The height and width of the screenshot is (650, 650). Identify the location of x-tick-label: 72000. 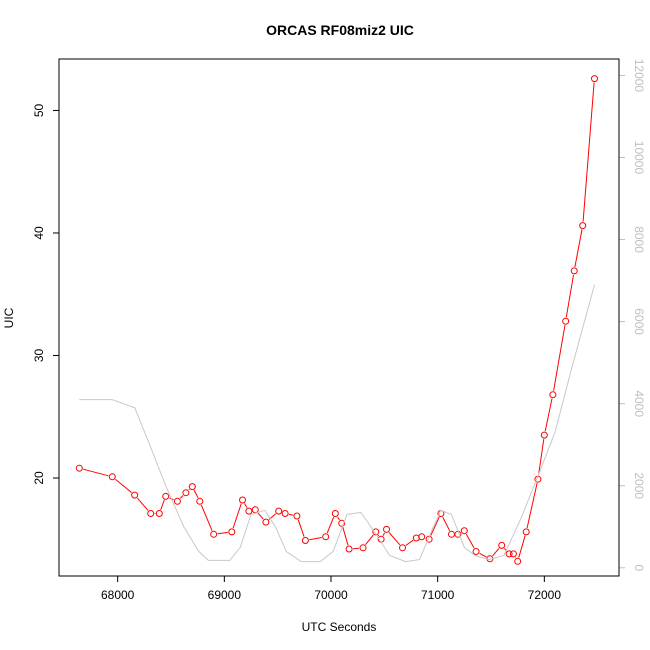
(545, 595).